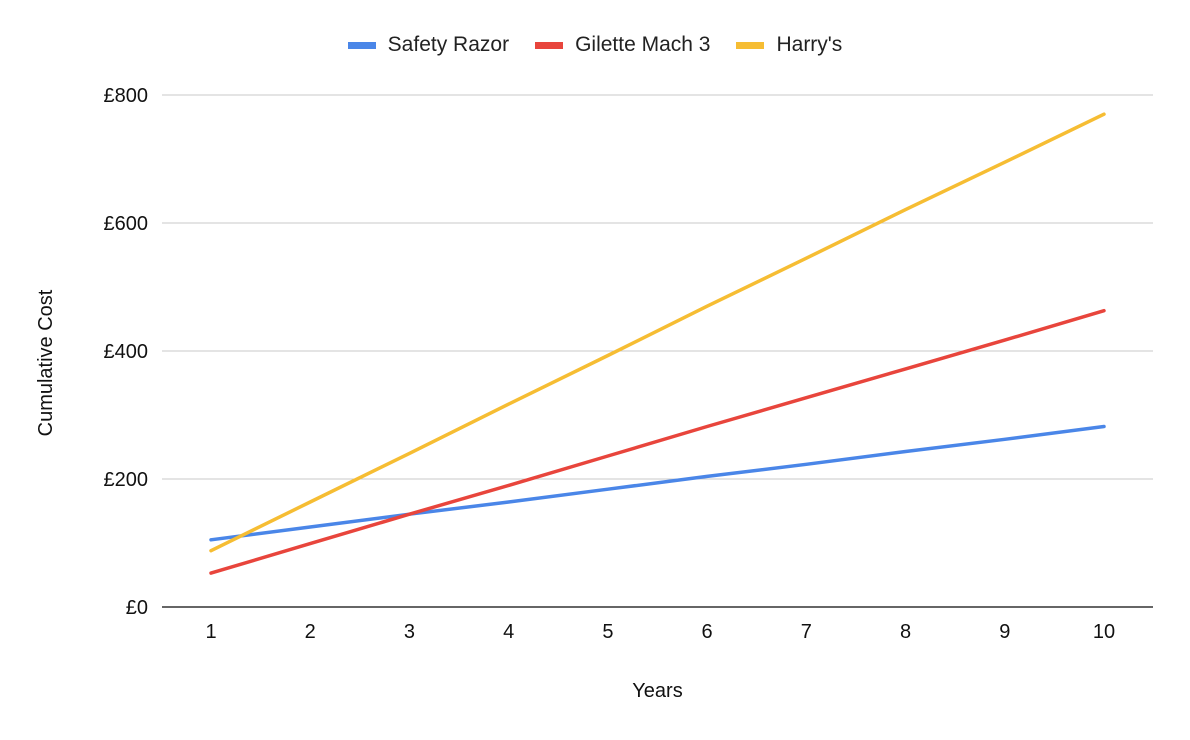 Image resolution: width=1190 pixels, height=740 pixels. What do you see at coordinates (126, 480) in the screenshot?
I see `y-tick-label: £200` at bounding box center [126, 480].